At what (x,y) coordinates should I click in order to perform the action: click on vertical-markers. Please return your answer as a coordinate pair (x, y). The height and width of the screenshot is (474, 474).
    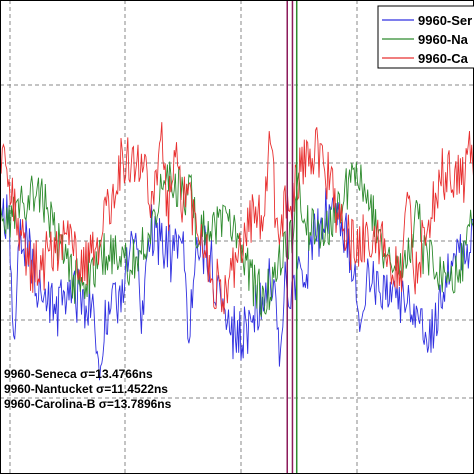
    Looking at the image, I should click on (292, 237).